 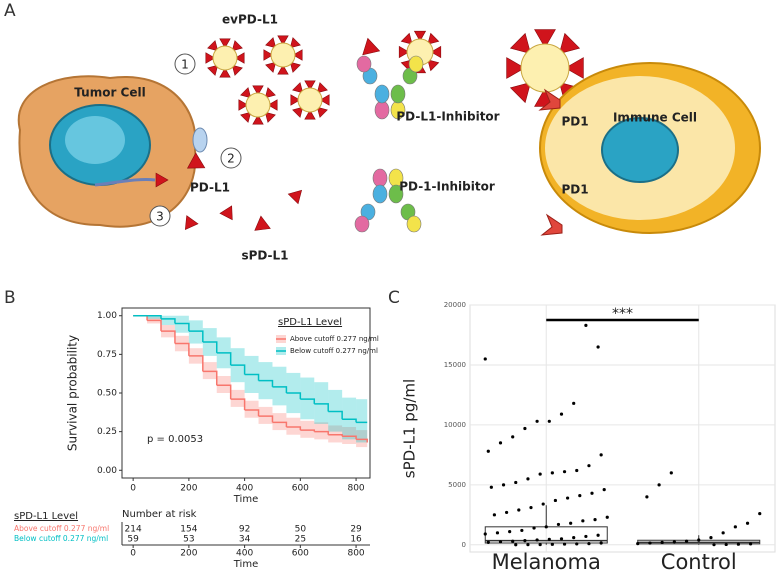 What do you see at coordinates (107, 355) in the screenshot?
I see `y-tick-label: 0.75` at bounding box center [107, 355].